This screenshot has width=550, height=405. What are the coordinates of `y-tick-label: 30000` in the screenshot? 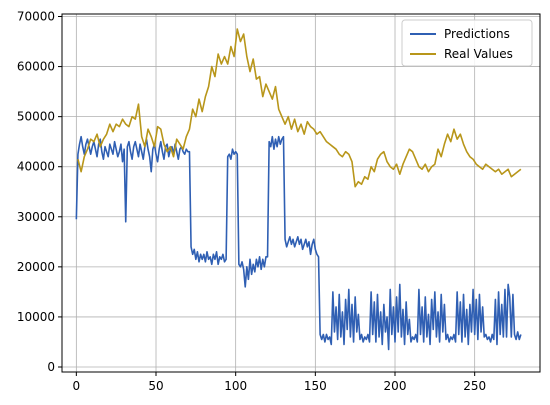 It's located at (36, 217).